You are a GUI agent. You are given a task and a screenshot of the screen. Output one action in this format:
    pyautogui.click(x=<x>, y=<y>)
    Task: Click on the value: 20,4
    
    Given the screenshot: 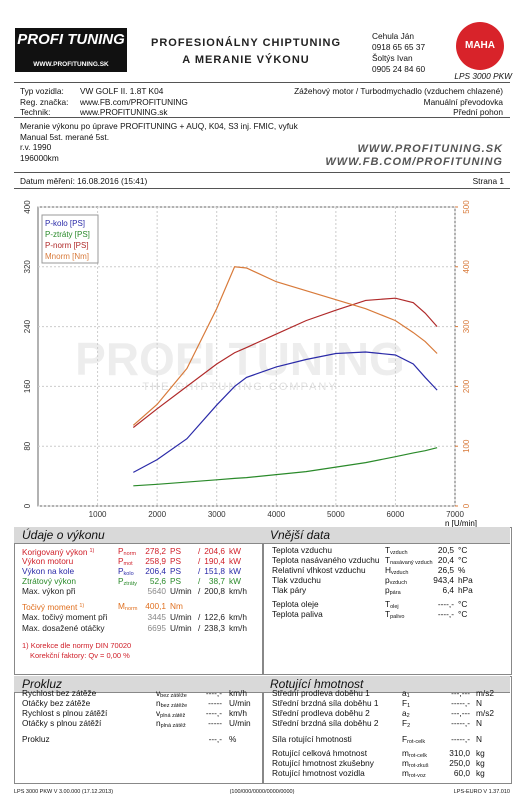 What is the action you would take?
    pyautogui.click(x=445, y=560)
    